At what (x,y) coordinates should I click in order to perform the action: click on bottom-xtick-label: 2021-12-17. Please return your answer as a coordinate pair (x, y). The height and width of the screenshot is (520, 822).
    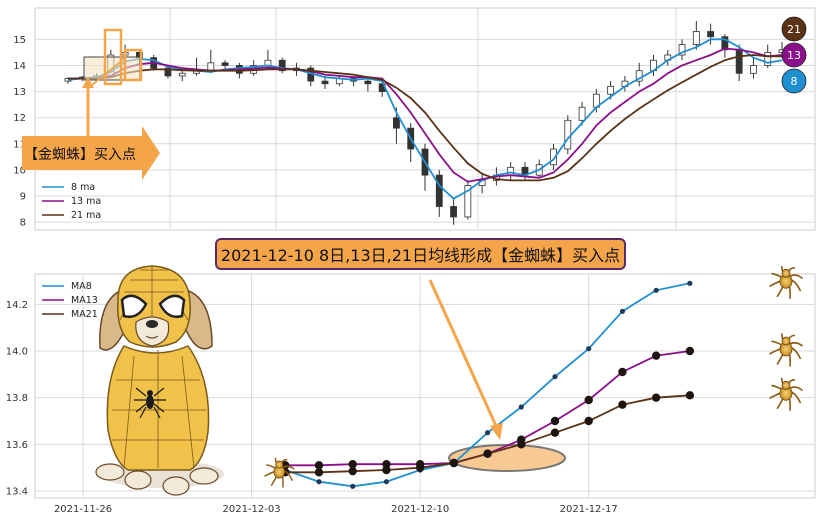
    Looking at the image, I should click on (589, 509).